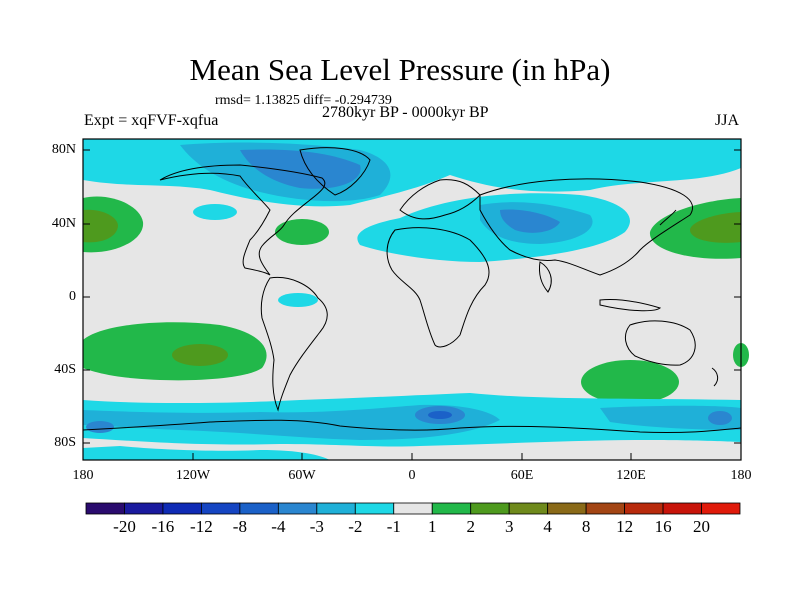 The image size is (800, 600). I want to click on ylabel-40s: 40S, so click(65, 369).